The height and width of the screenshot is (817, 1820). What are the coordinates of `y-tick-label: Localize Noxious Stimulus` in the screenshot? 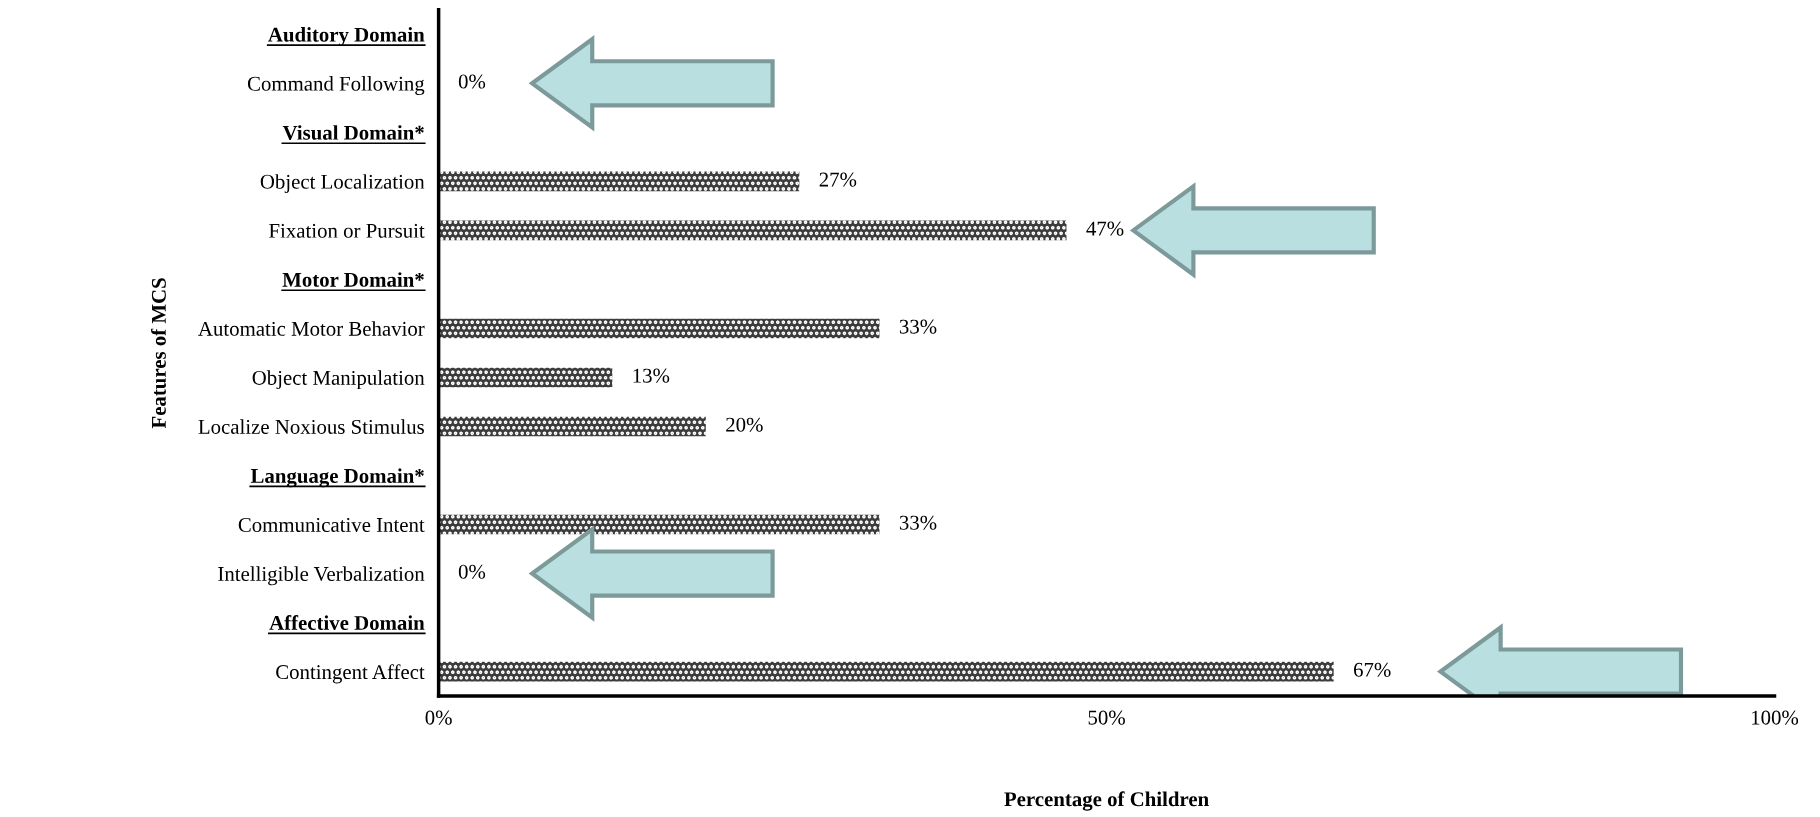 It's located at (311, 426).